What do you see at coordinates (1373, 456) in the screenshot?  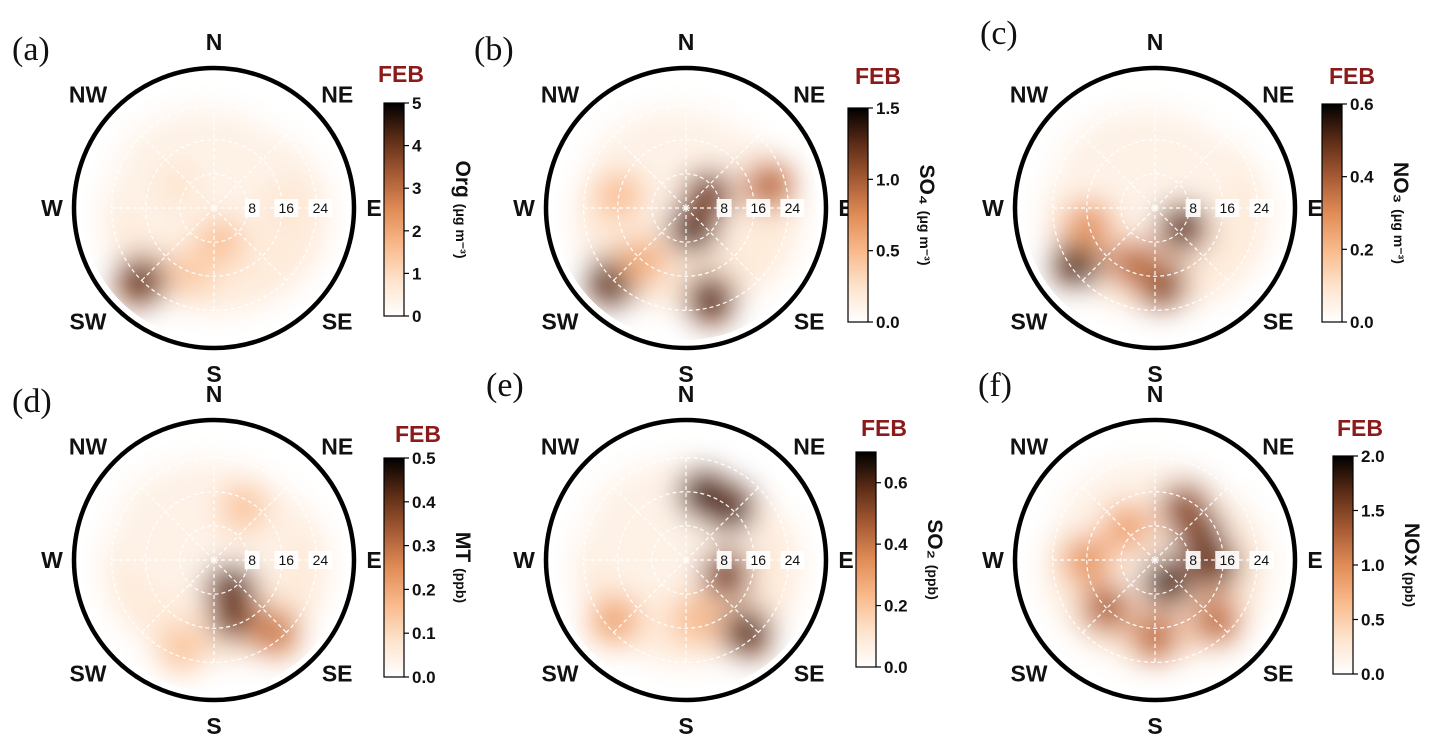 I see `colorbar-tick-label: 2.0` at bounding box center [1373, 456].